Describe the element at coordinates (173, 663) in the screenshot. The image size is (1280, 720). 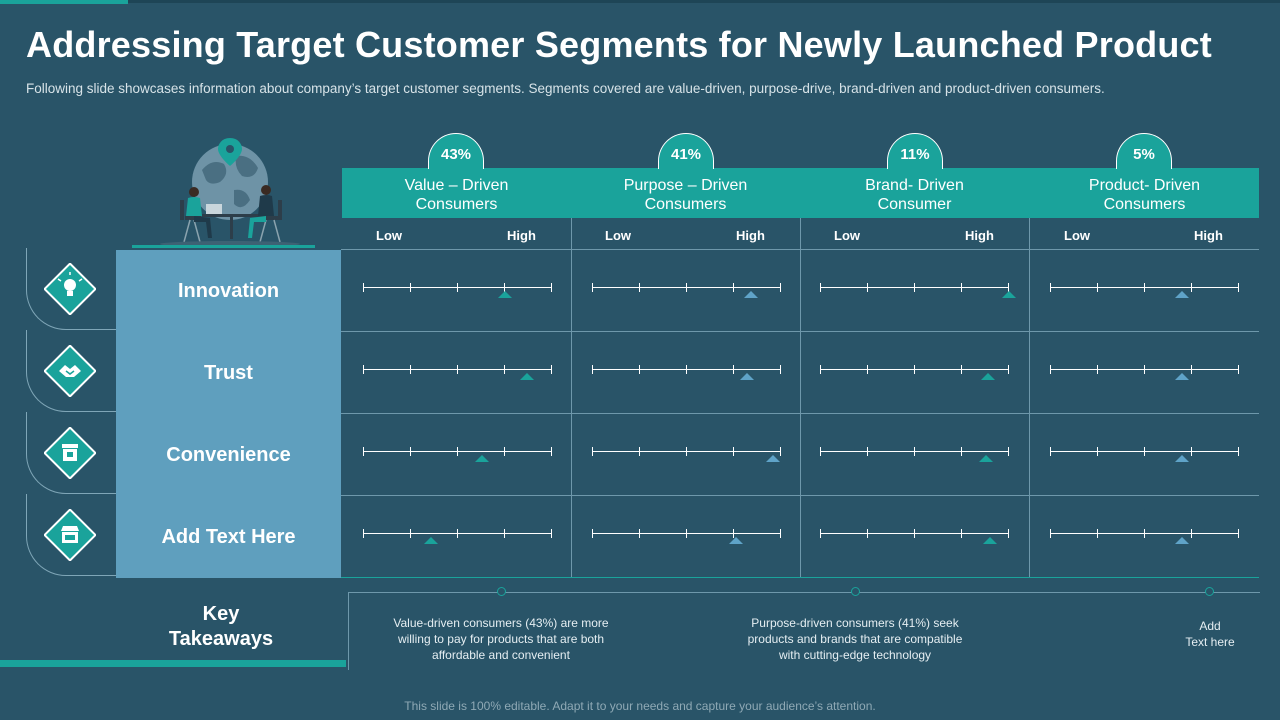
I see `key-takeaways-accent-bar` at that location.